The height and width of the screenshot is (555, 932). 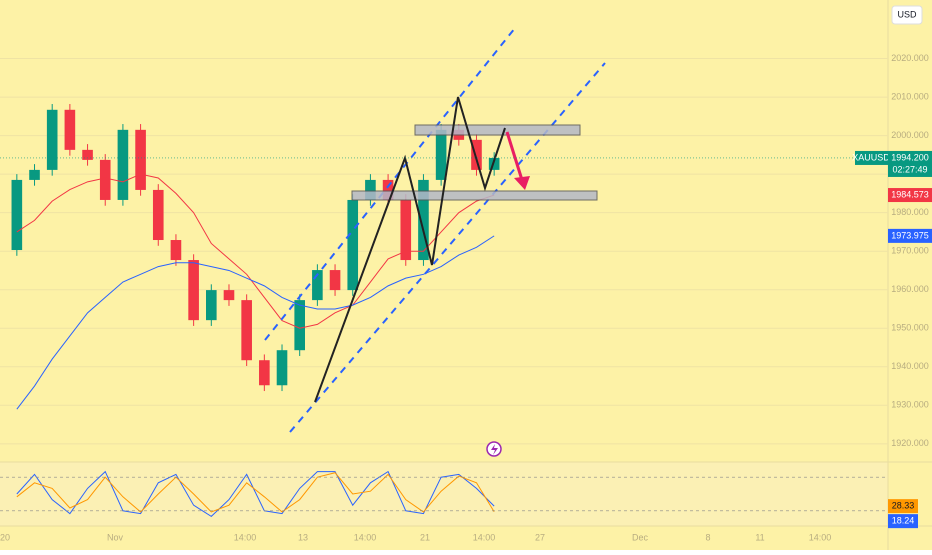 I want to click on price-tick-label: 2020.000, so click(x=910, y=58).